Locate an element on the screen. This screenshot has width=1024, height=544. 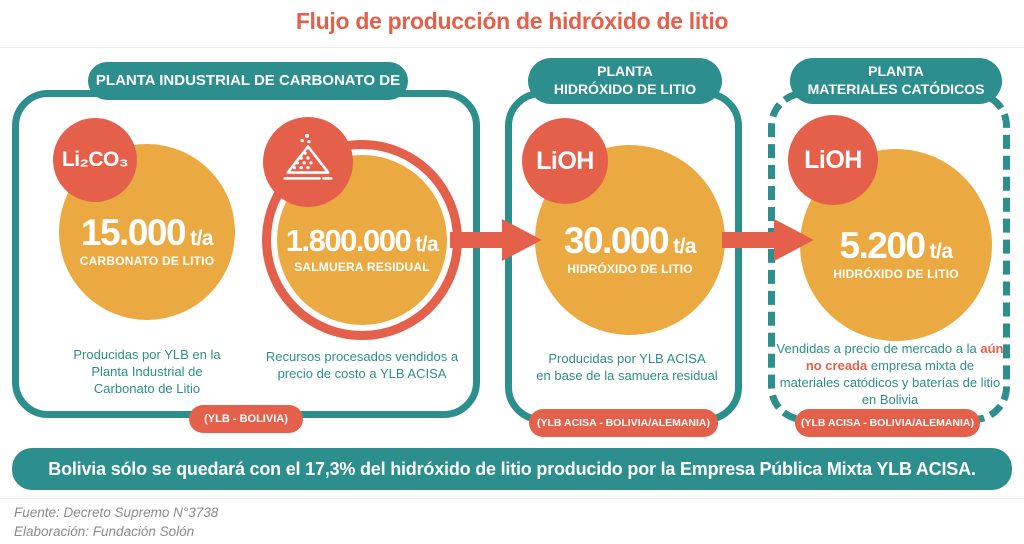
lioh-5200-unit: t/a is located at coordinates (941, 251).